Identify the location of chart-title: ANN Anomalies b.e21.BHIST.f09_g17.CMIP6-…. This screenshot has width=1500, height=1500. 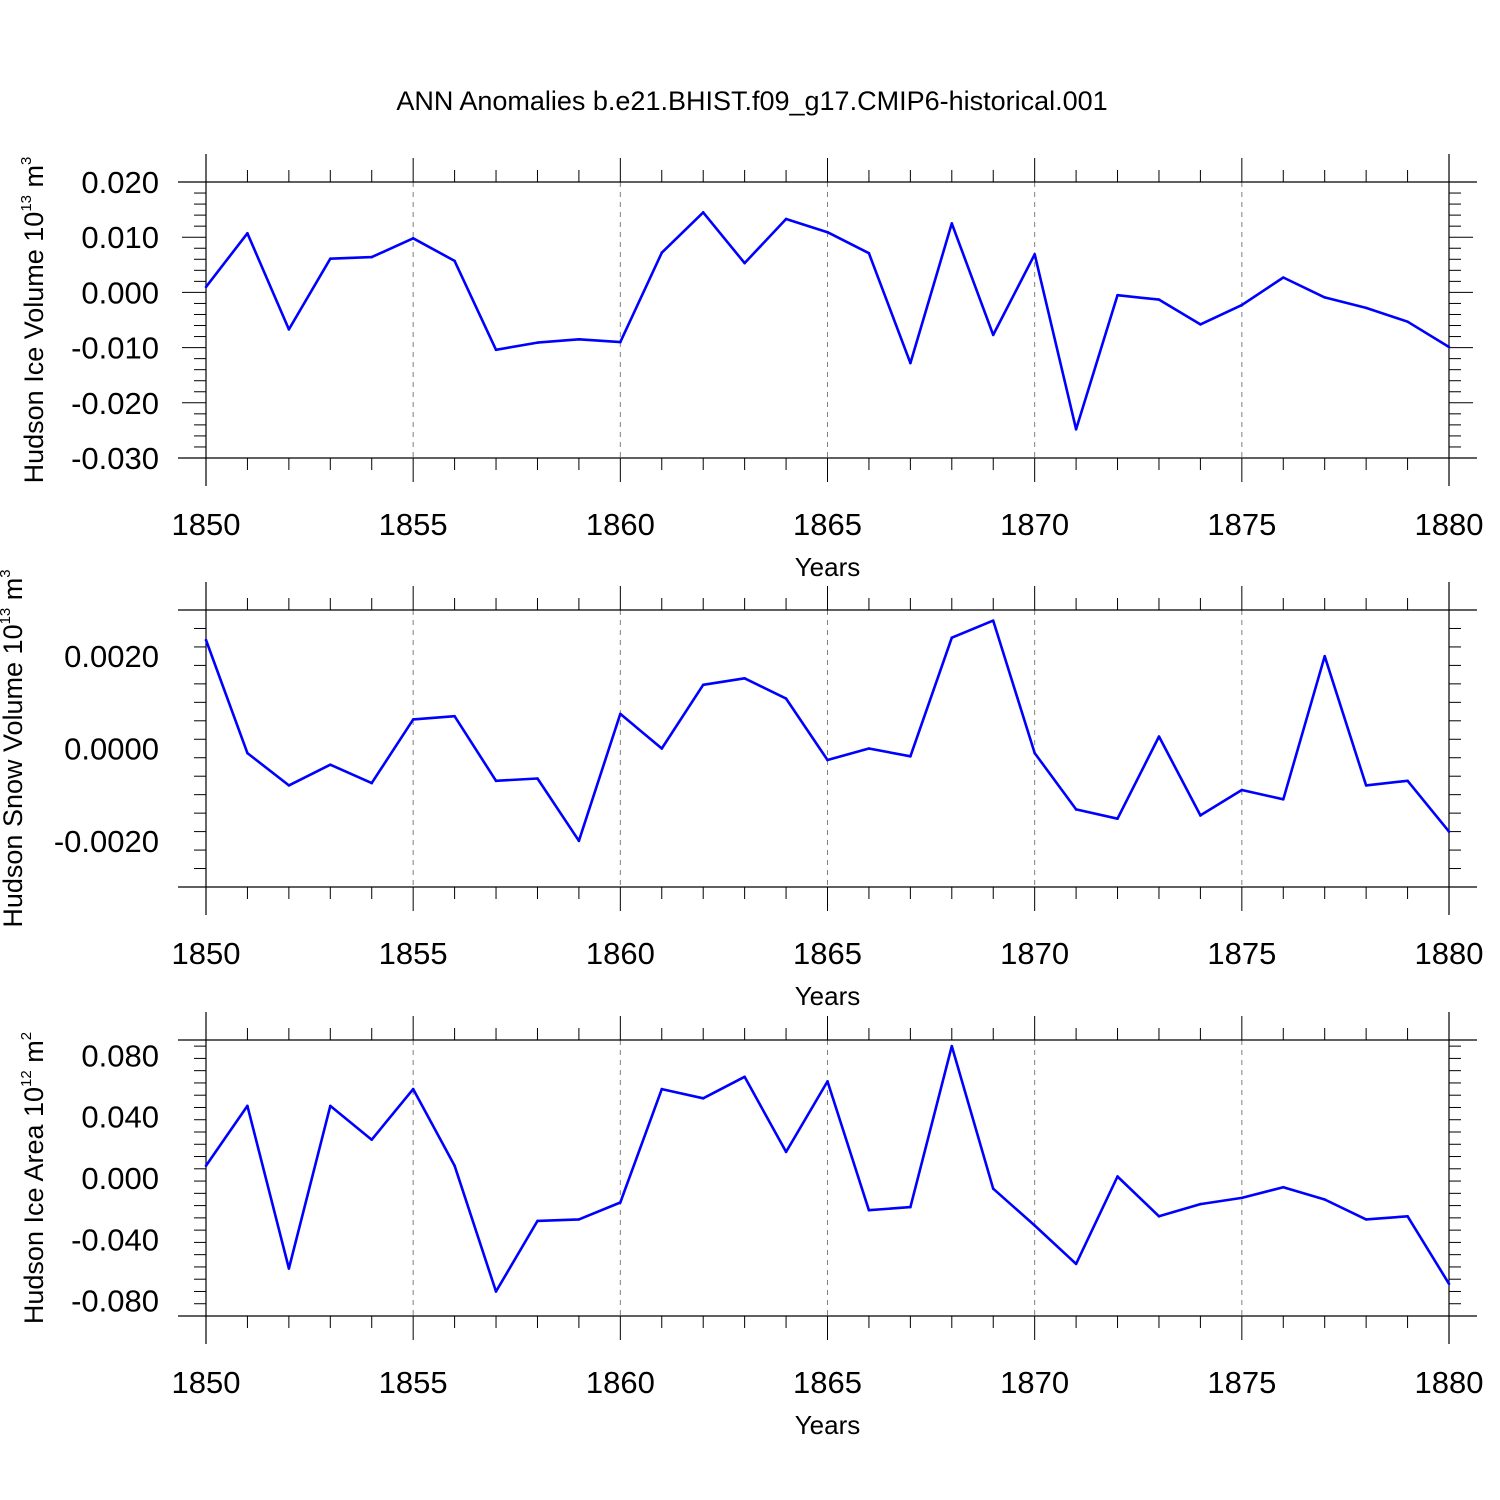
(751, 101).